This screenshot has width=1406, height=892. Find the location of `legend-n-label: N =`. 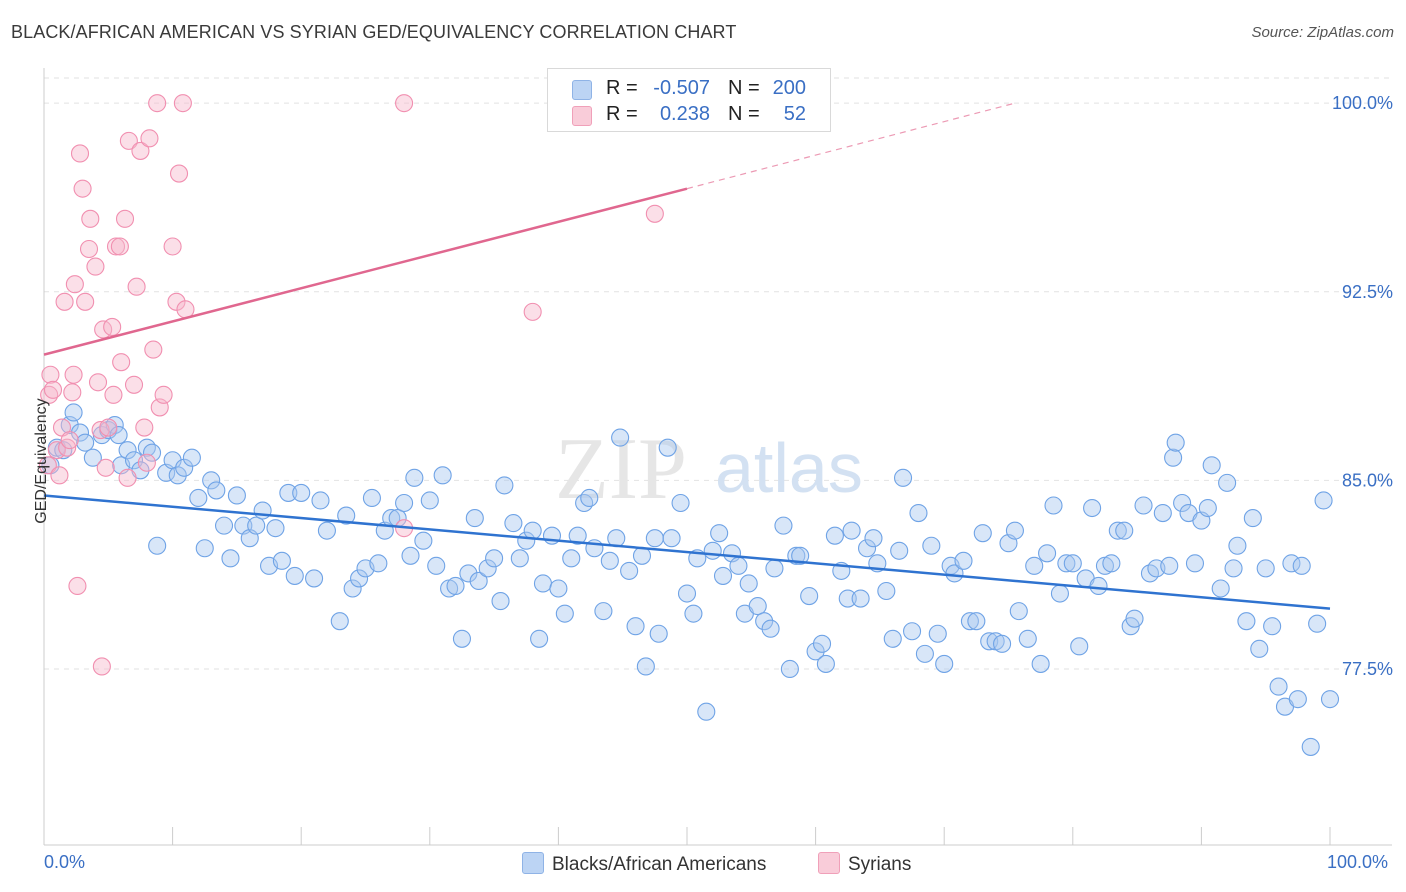

legend-n-label: N = is located at coordinates (744, 88).